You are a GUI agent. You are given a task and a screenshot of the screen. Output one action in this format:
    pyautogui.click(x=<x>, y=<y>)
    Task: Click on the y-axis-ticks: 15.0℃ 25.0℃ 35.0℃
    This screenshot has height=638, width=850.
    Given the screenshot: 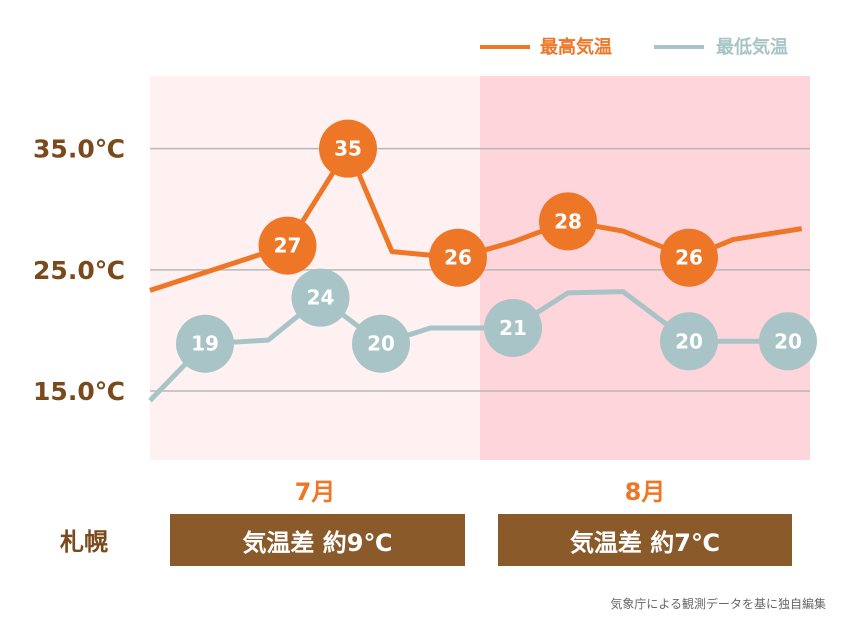 What is the action you would take?
    pyautogui.click(x=79, y=270)
    